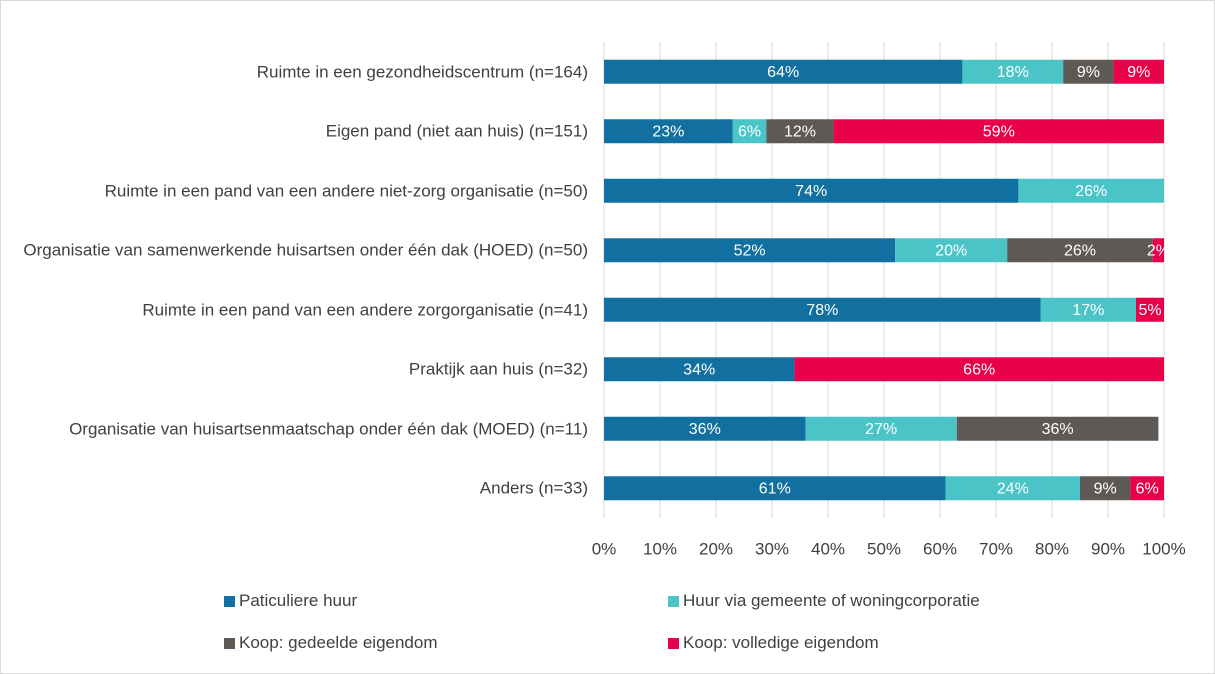 The width and height of the screenshot is (1215, 674). What do you see at coordinates (660, 548) in the screenshot?
I see `x-tick-label: 10%` at bounding box center [660, 548].